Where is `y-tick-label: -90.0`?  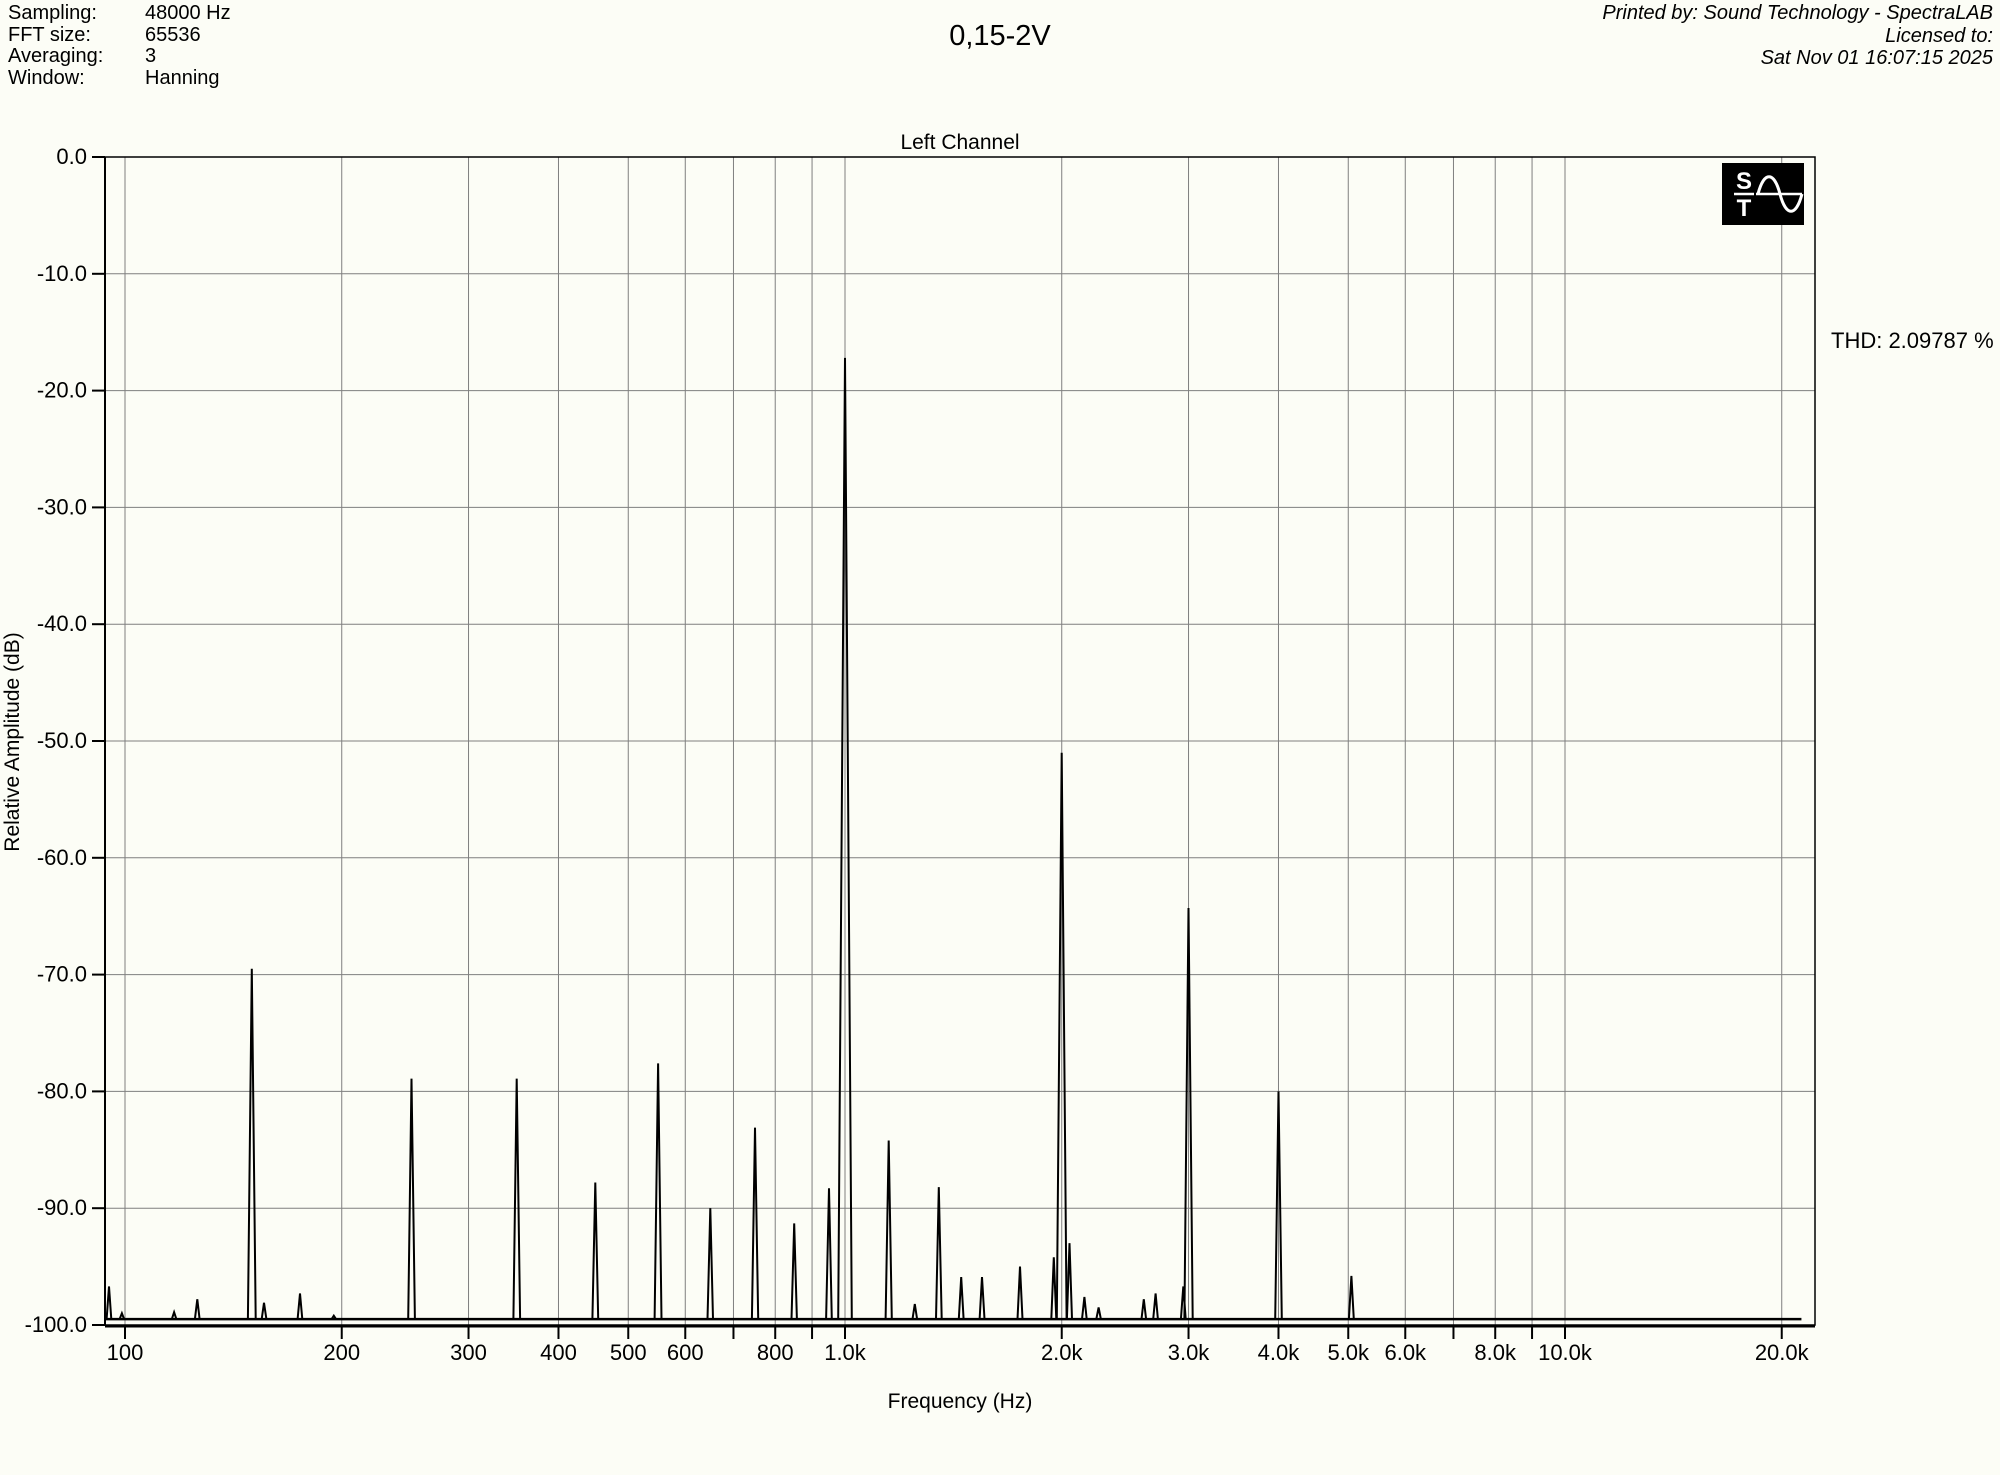
y-tick-label: -90.0 is located at coordinates (62, 1207).